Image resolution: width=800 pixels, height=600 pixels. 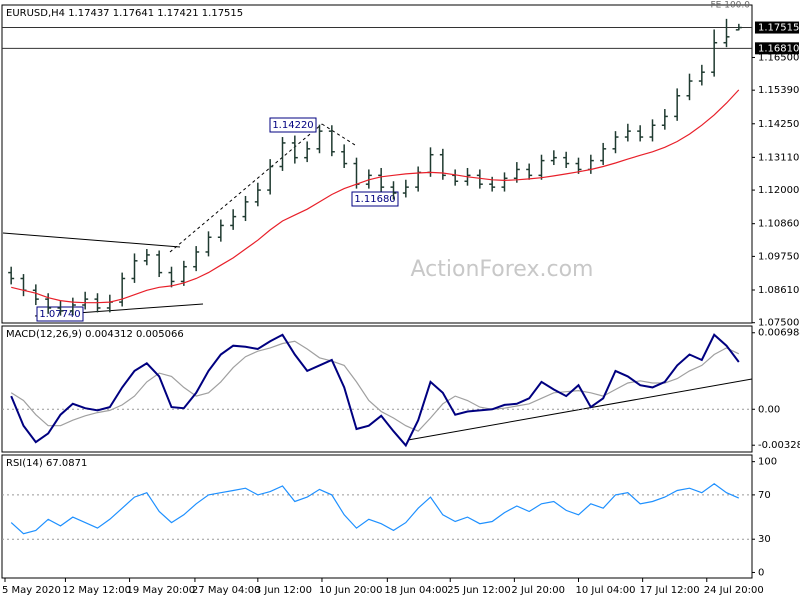 I want to click on x-tick-label: 5 May 2020, so click(x=31, y=590).